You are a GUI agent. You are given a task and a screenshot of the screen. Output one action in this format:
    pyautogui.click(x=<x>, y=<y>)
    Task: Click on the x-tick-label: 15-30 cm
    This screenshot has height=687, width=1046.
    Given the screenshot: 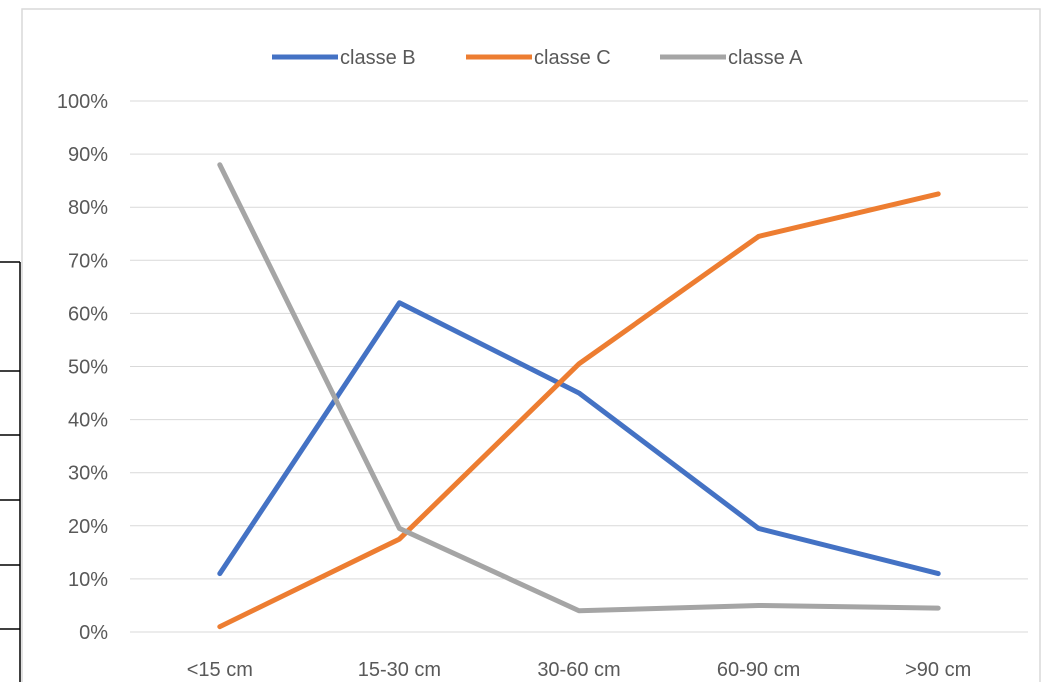 What is the action you would take?
    pyautogui.click(x=399, y=670)
    